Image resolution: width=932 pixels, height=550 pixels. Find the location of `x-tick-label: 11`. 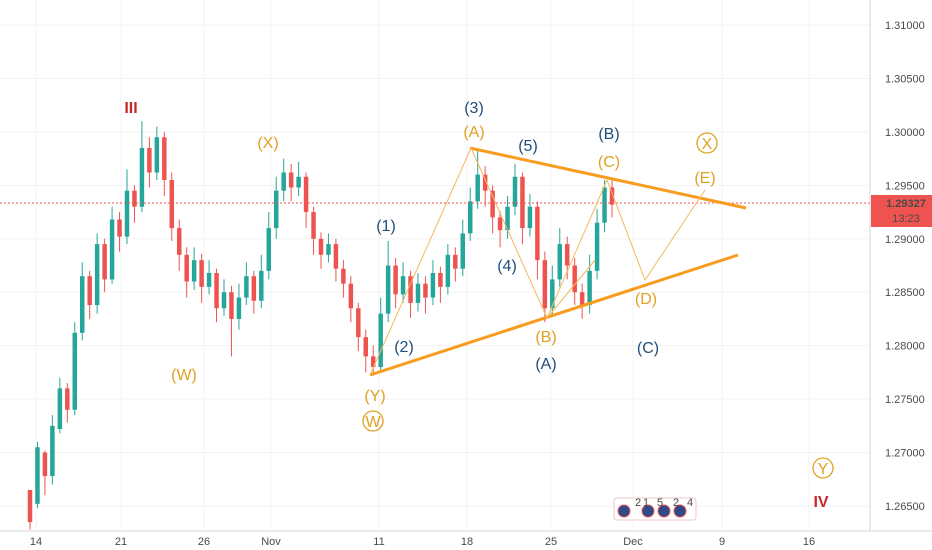

x-tick-label: 11 is located at coordinates (378, 542).